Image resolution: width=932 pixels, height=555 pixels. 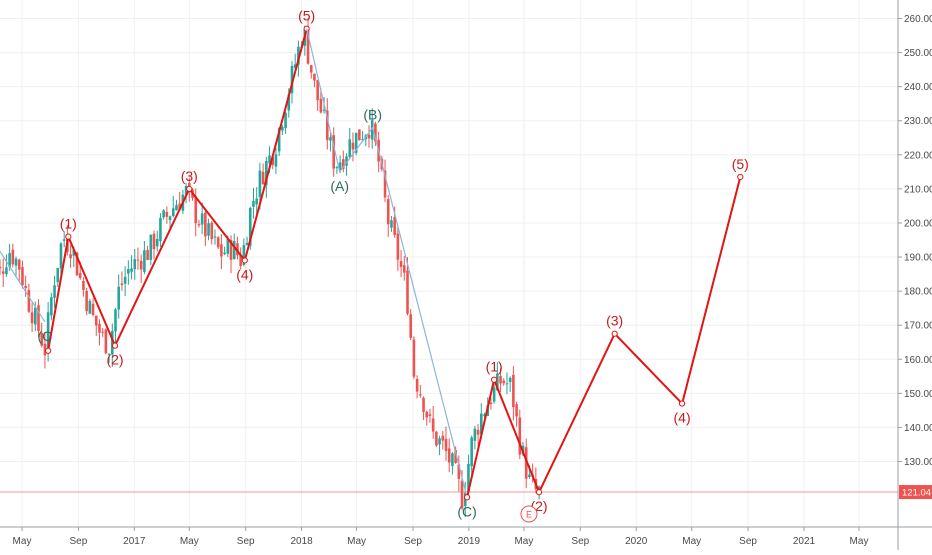 What do you see at coordinates (918, 326) in the screenshot?
I see `y-tick-label: 170.00` at bounding box center [918, 326].